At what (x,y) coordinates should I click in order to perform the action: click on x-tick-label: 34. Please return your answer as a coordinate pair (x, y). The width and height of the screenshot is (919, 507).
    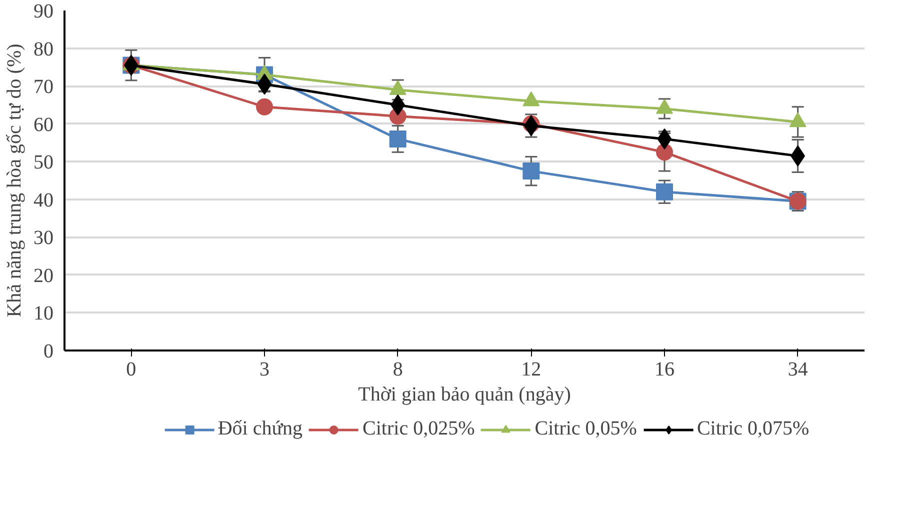
    Looking at the image, I should click on (798, 369).